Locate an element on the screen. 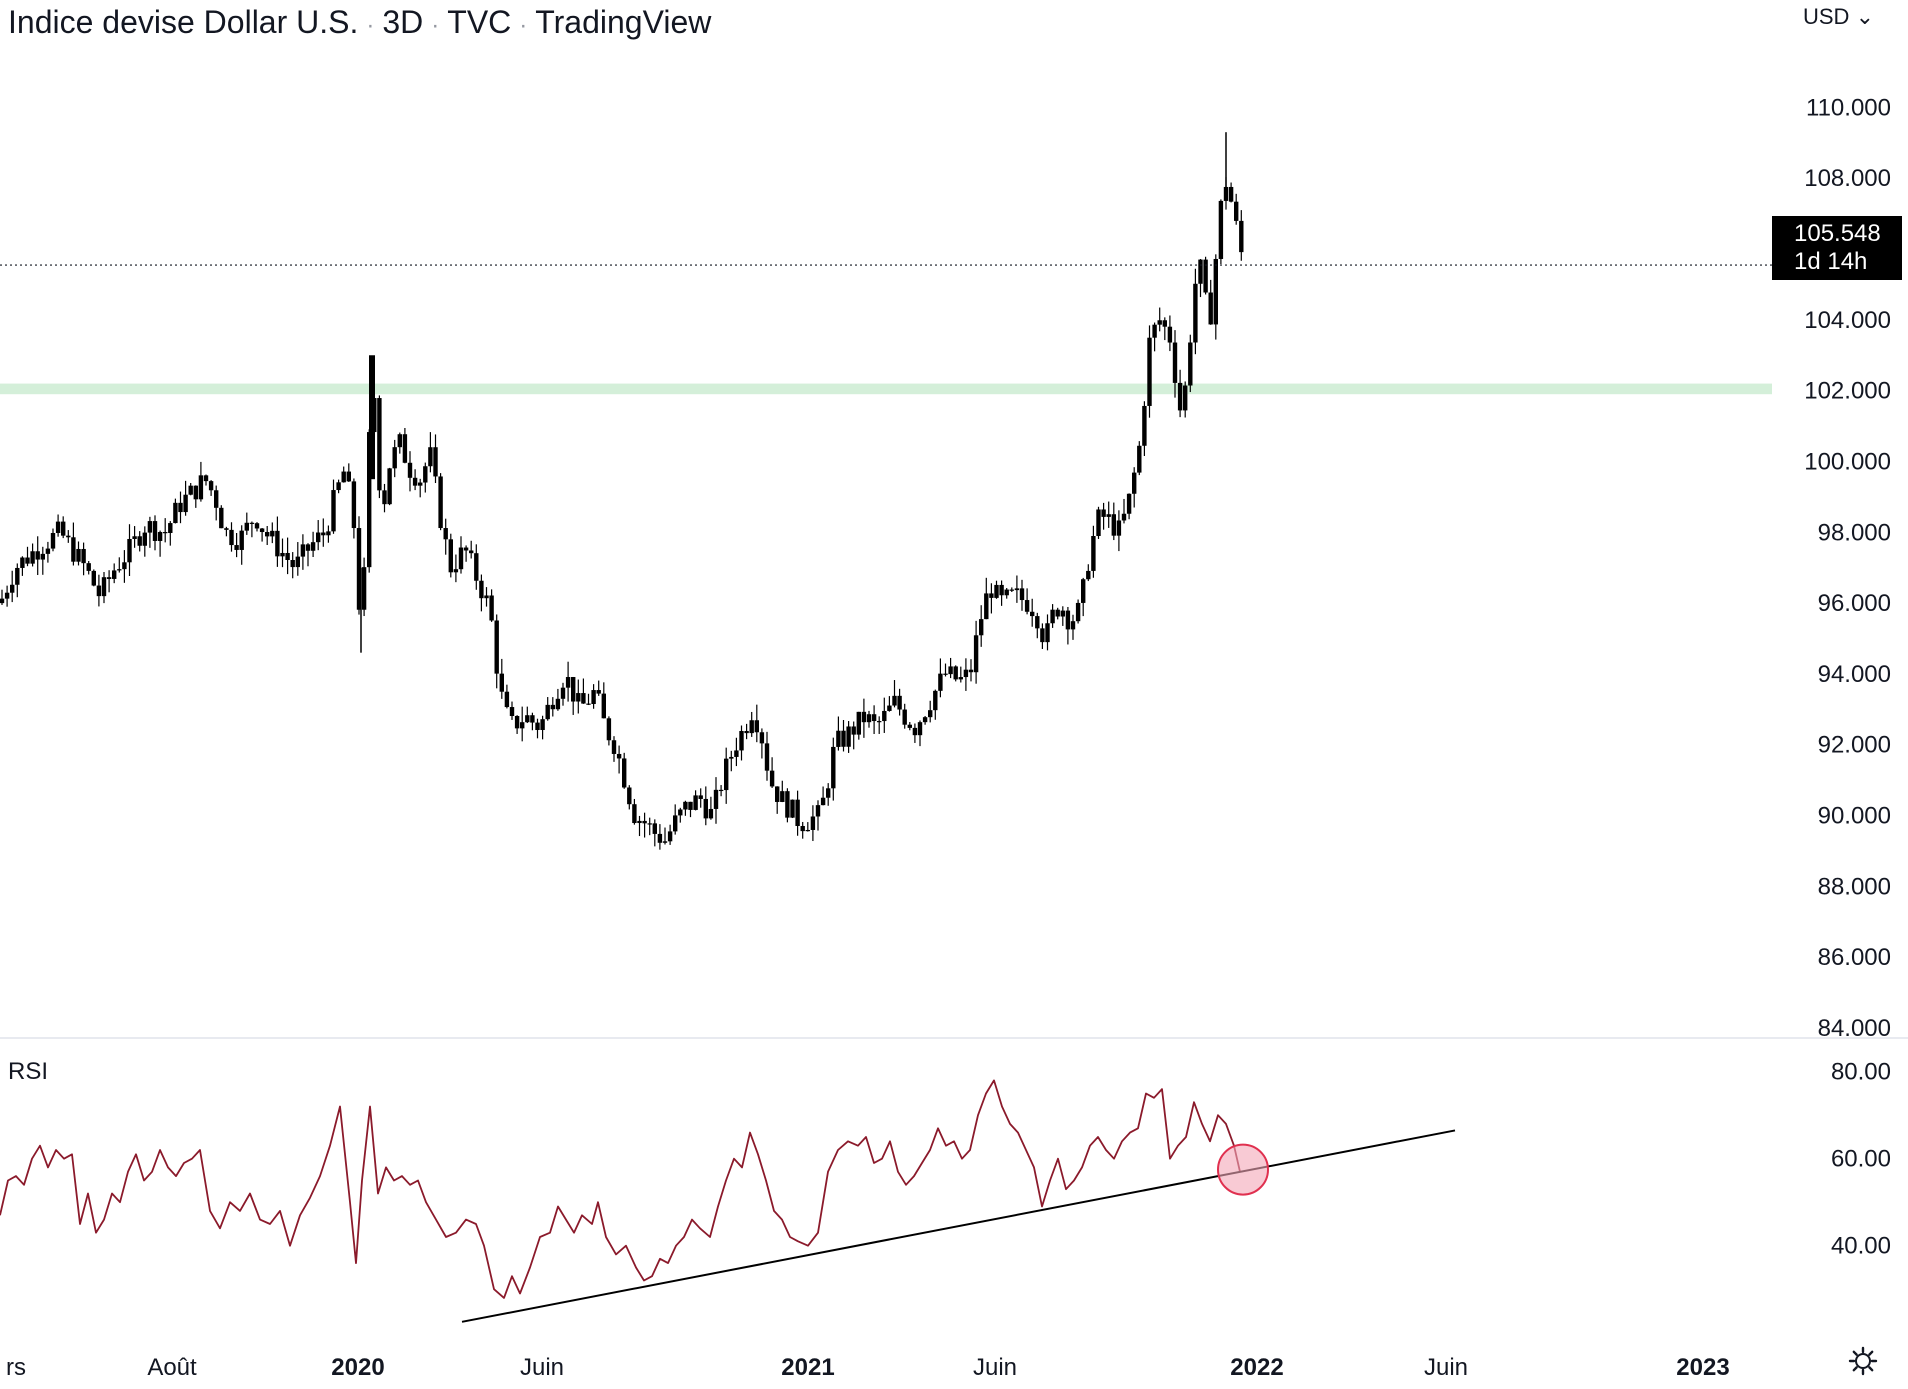  time-axis: rs Août 2020 Juin 2021 Juin 2022 Juin 2023 is located at coordinates (868, 1367).